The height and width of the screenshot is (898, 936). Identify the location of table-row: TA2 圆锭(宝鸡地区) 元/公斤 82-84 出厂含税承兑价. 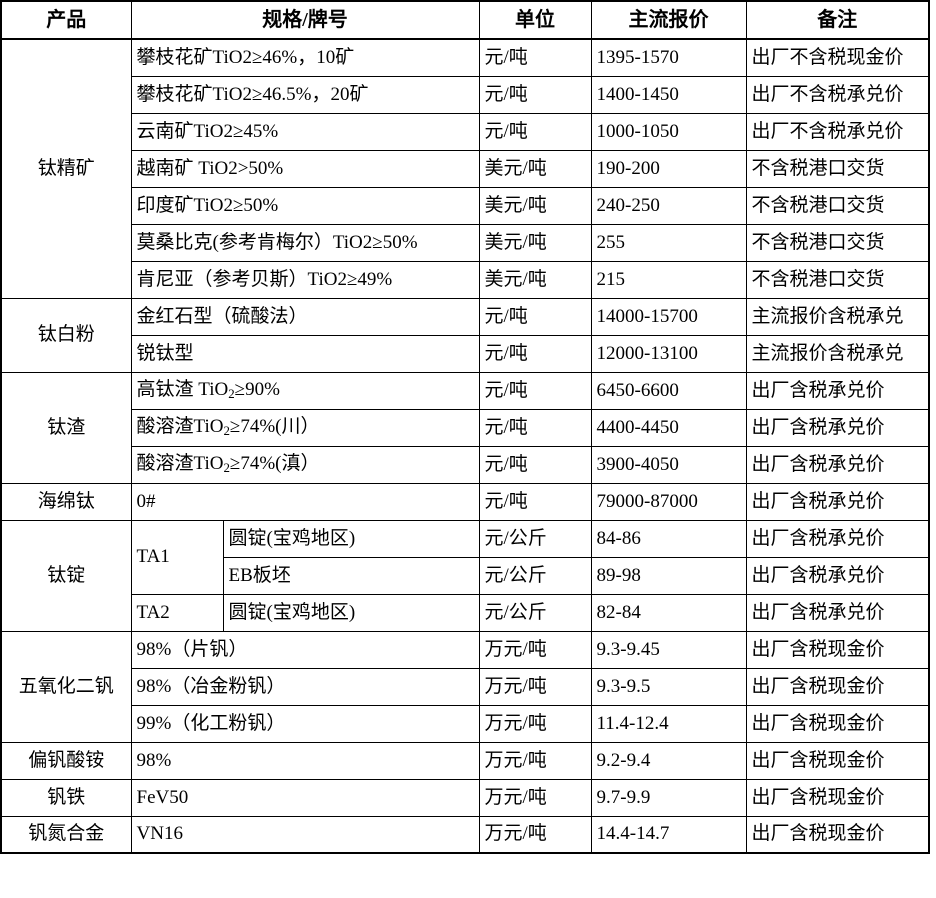
(465, 612).